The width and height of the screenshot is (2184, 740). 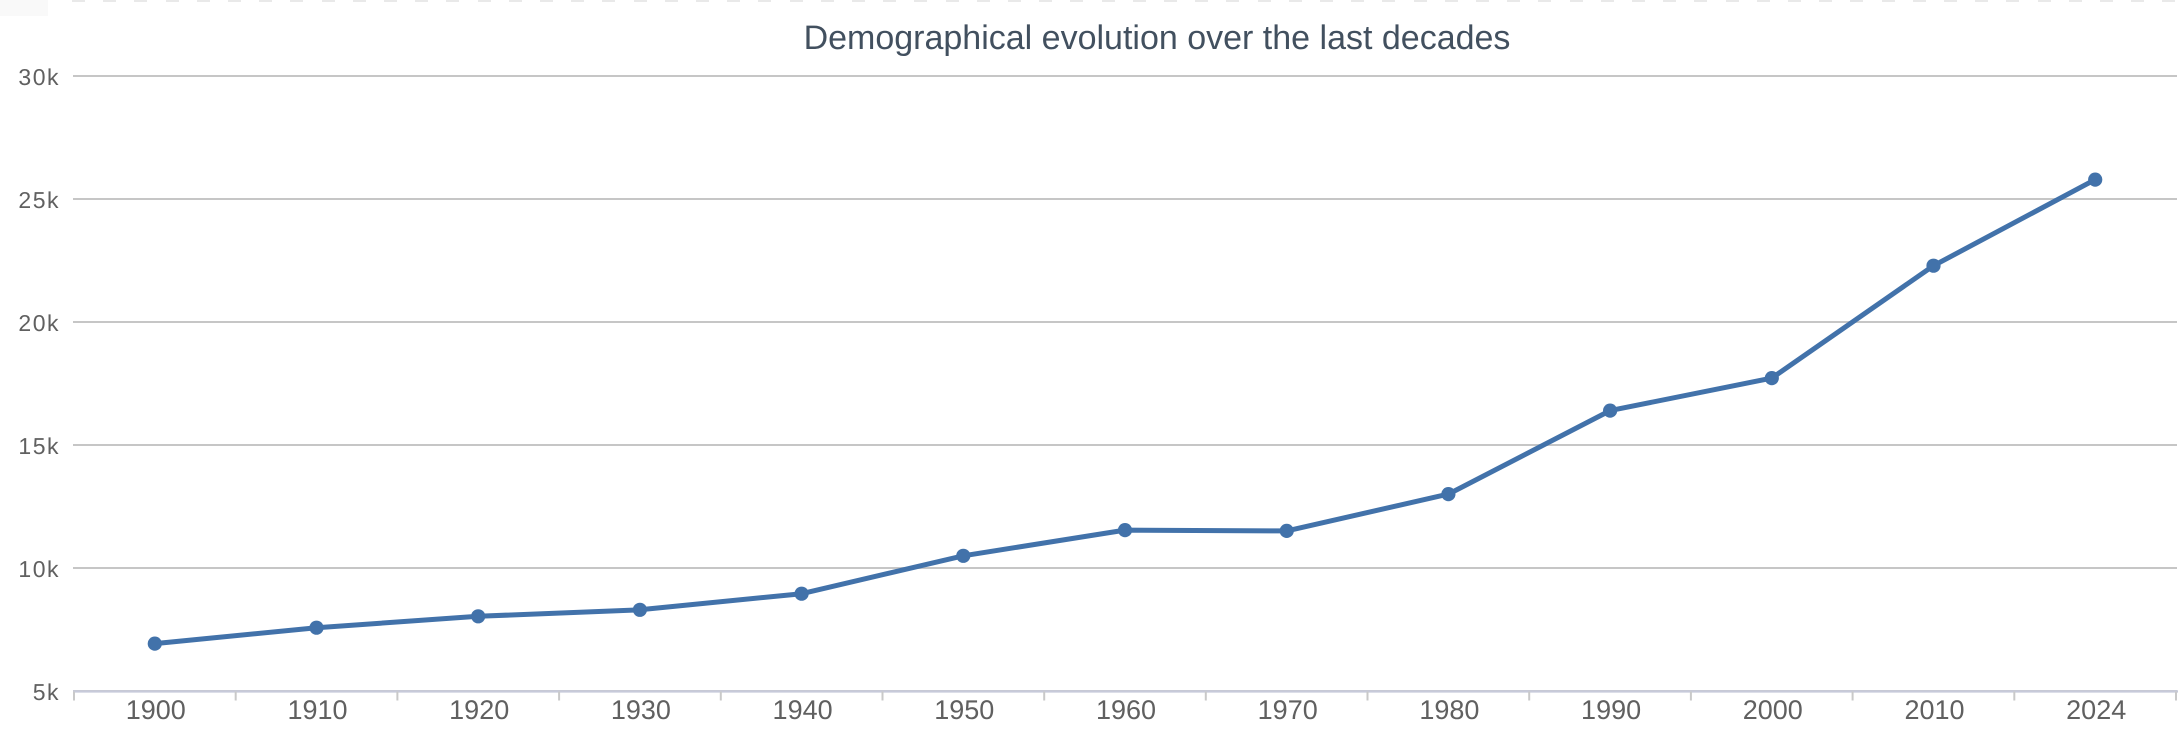 I want to click on svg-text: 1910, so click(x=317, y=710).